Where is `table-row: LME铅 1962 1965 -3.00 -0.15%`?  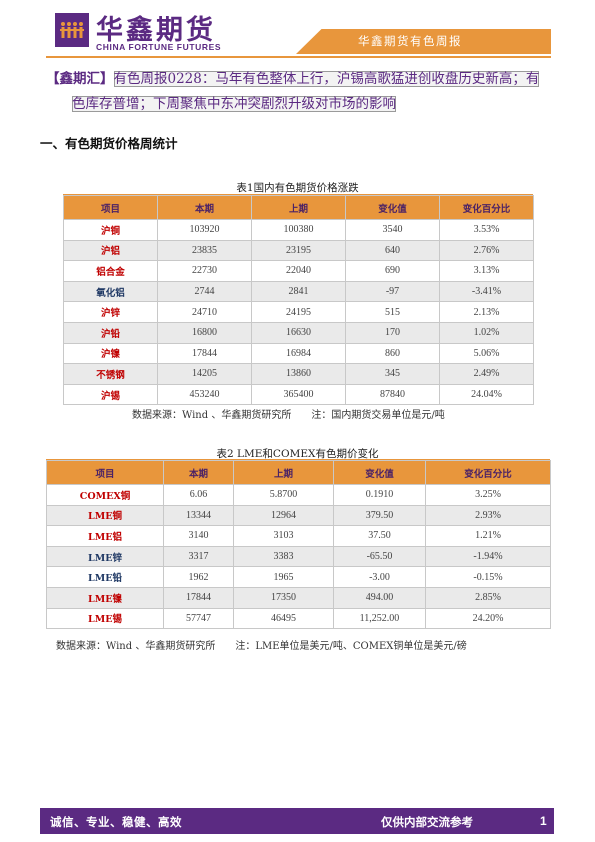
table-row: LME铅 1962 1965 -3.00 -0.15% is located at coordinates (298, 577).